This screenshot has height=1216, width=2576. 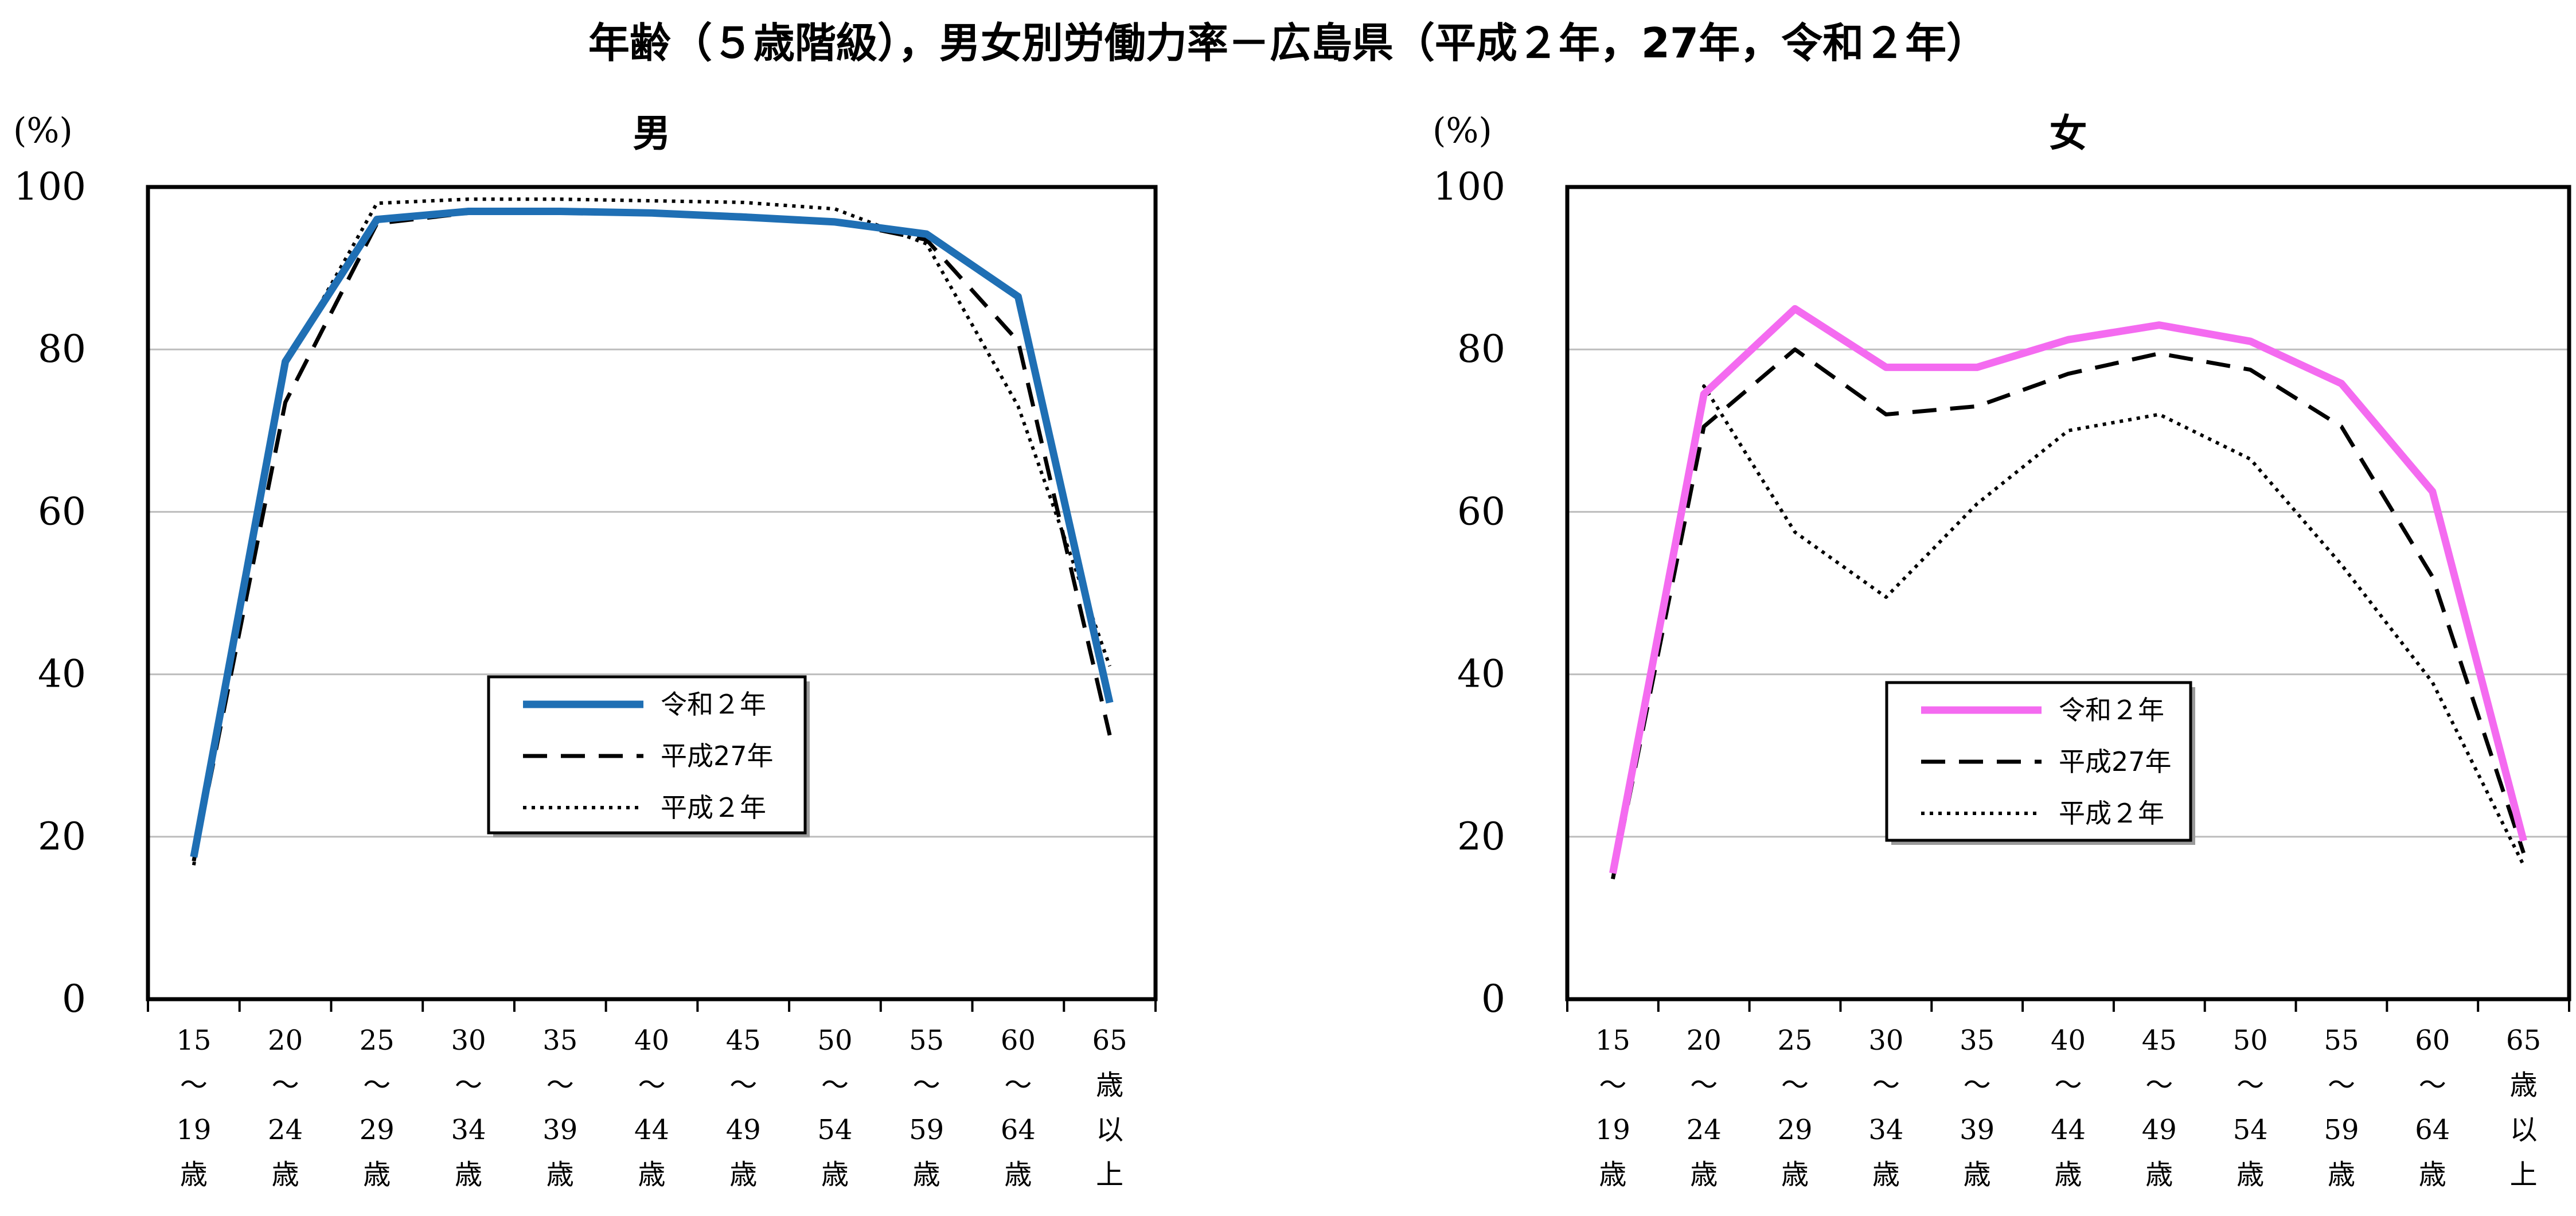 What do you see at coordinates (2068, 133) in the screenshot?
I see `panel-title: 女` at bounding box center [2068, 133].